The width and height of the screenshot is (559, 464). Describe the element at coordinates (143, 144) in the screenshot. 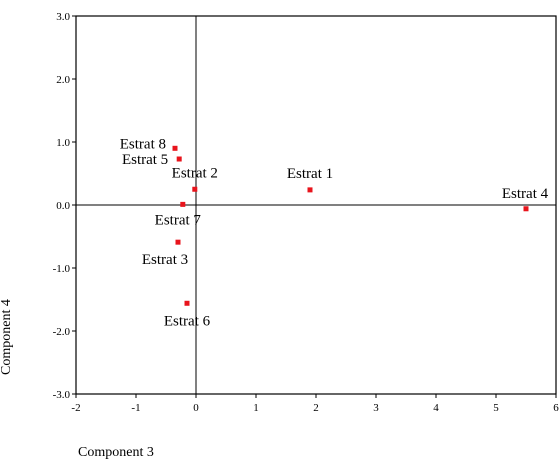

I see `data-point-label: Estrat 8` at that location.